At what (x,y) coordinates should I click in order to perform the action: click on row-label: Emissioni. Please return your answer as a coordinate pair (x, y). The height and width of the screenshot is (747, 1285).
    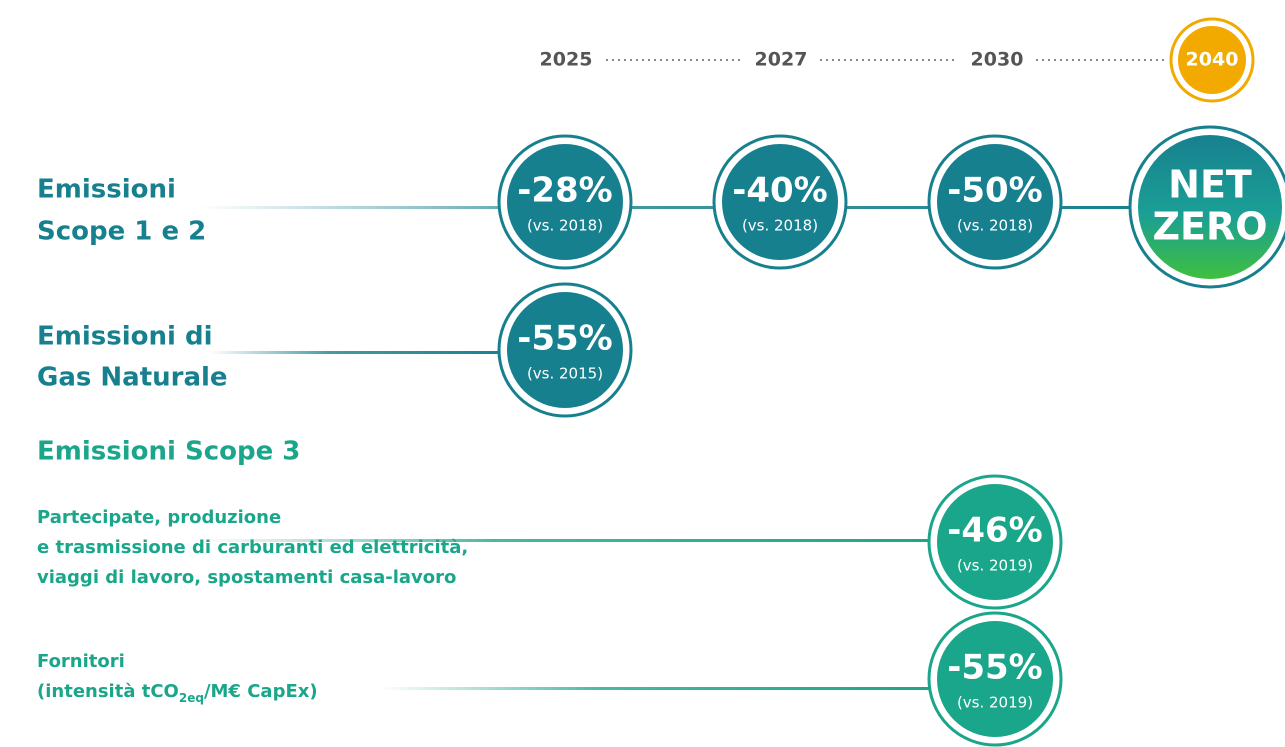
    Looking at the image, I should click on (106, 190).